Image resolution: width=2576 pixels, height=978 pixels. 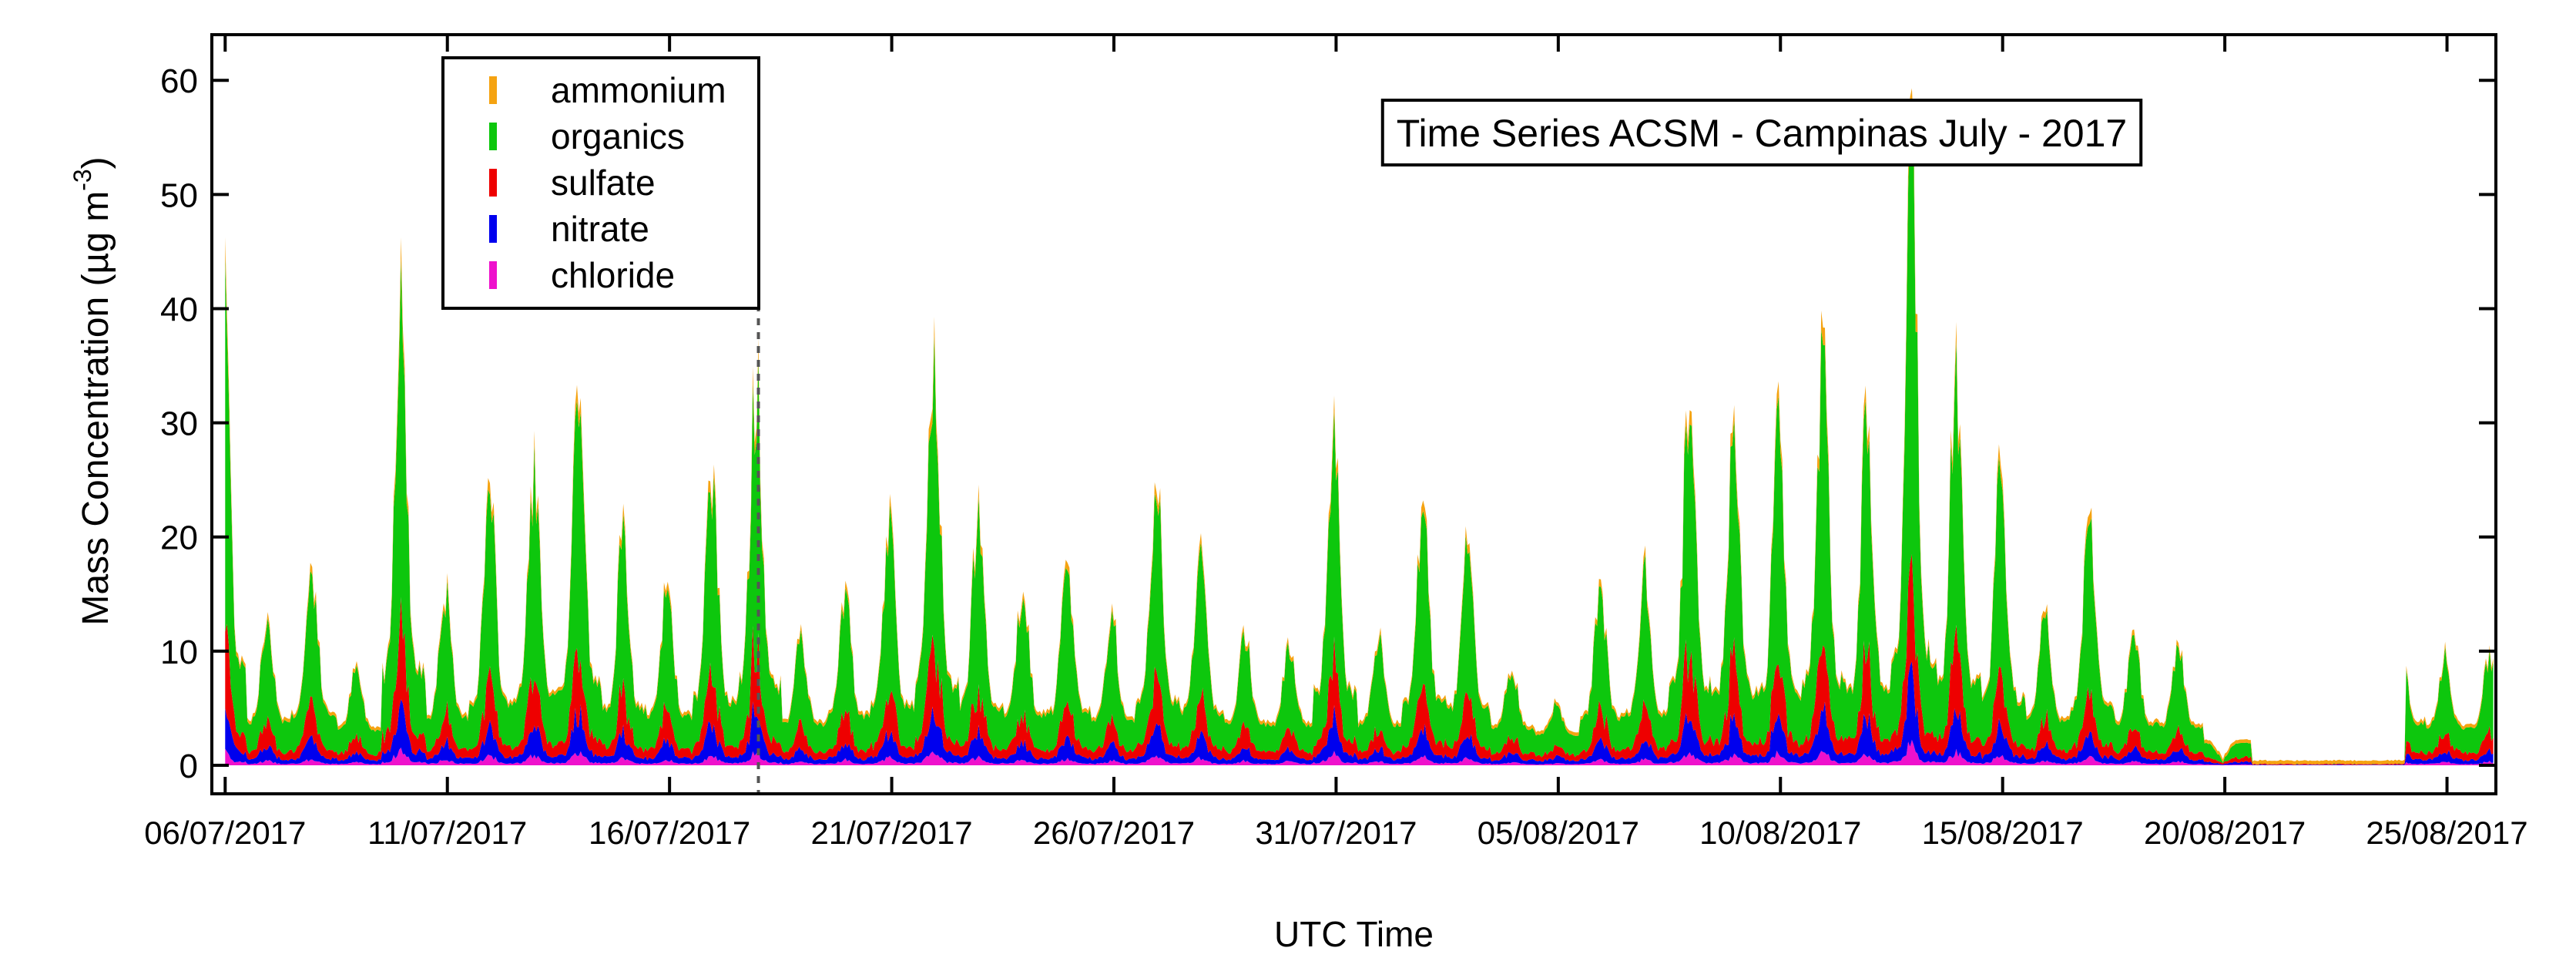 I want to click on legend-label-chloride: chloride, so click(x=613, y=275).